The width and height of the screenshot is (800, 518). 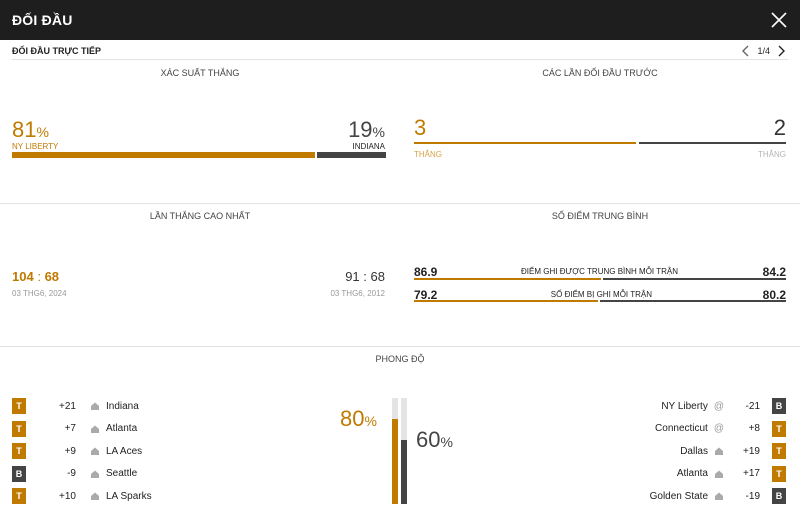 What do you see at coordinates (426, 272) in the screenshot?
I see `avg-scored-home: 86.9` at bounding box center [426, 272].